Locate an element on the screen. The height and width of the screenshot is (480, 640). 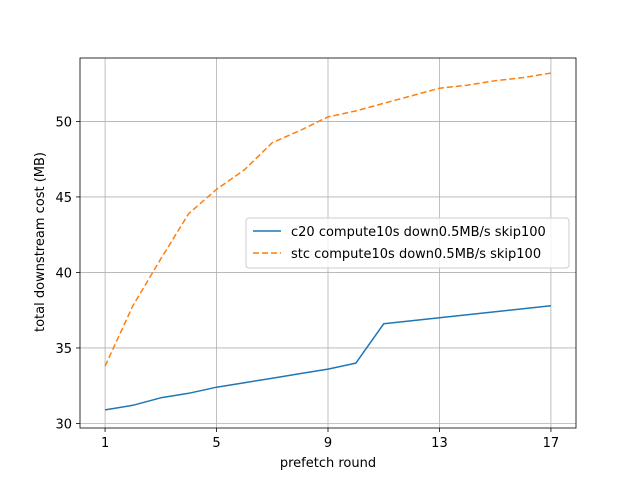
x-tick-label: 9 is located at coordinates (328, 443).